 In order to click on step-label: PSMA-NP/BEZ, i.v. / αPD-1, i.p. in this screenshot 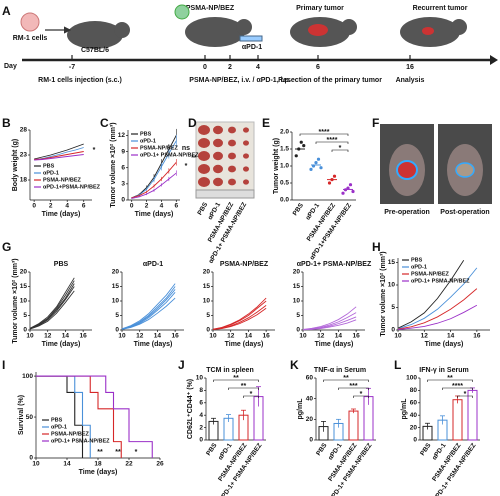, I will do `click(239, 80)`.